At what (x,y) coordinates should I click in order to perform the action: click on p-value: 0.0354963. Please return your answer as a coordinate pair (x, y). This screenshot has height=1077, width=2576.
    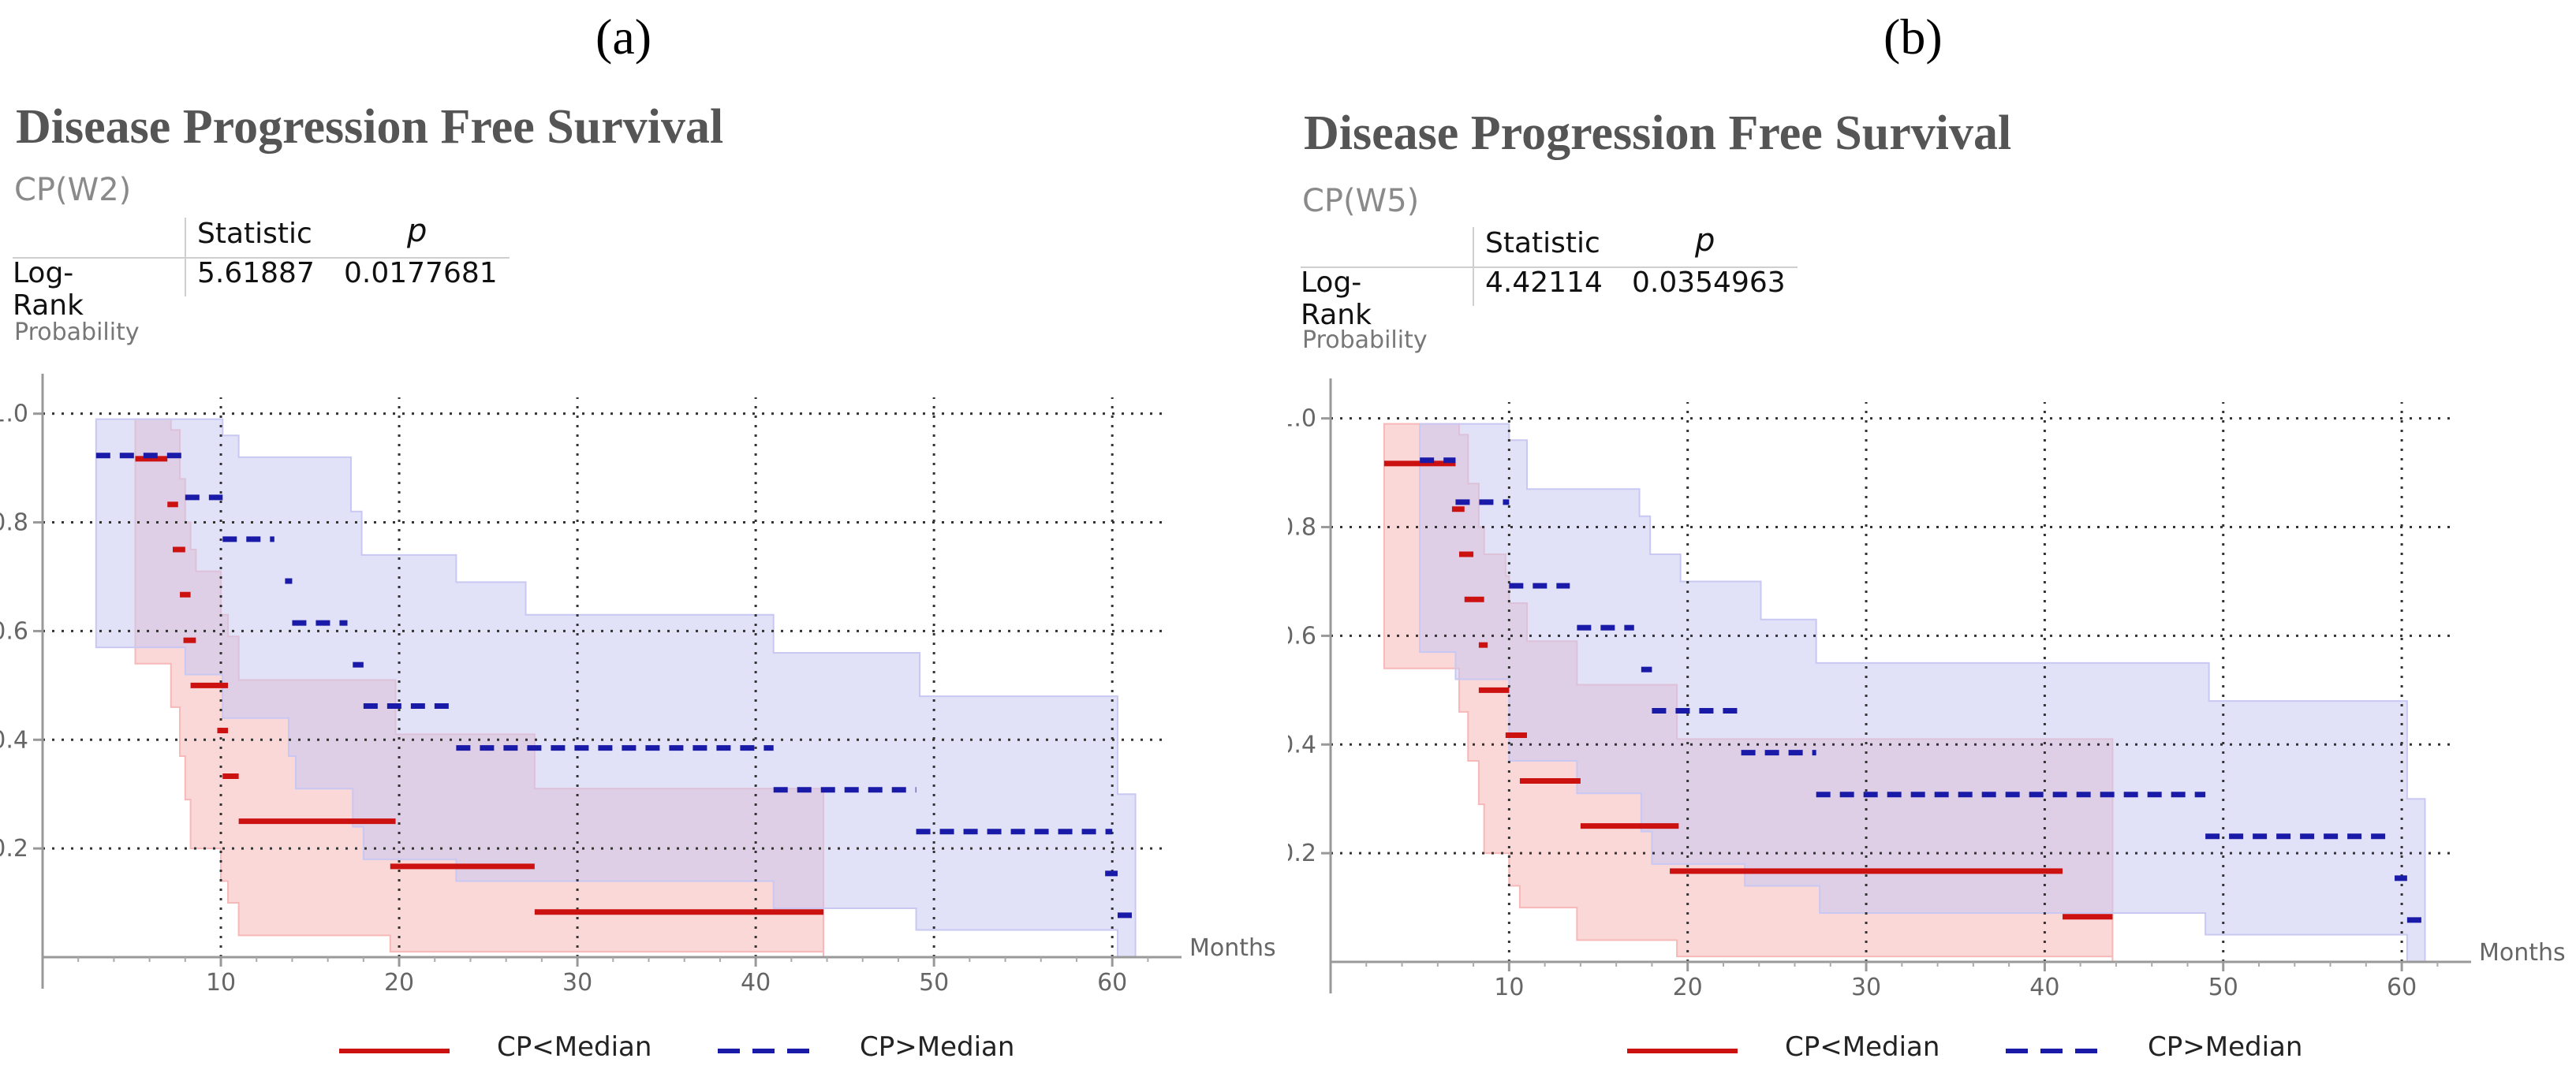
    Looking at the image, I should click on (1709, 283).